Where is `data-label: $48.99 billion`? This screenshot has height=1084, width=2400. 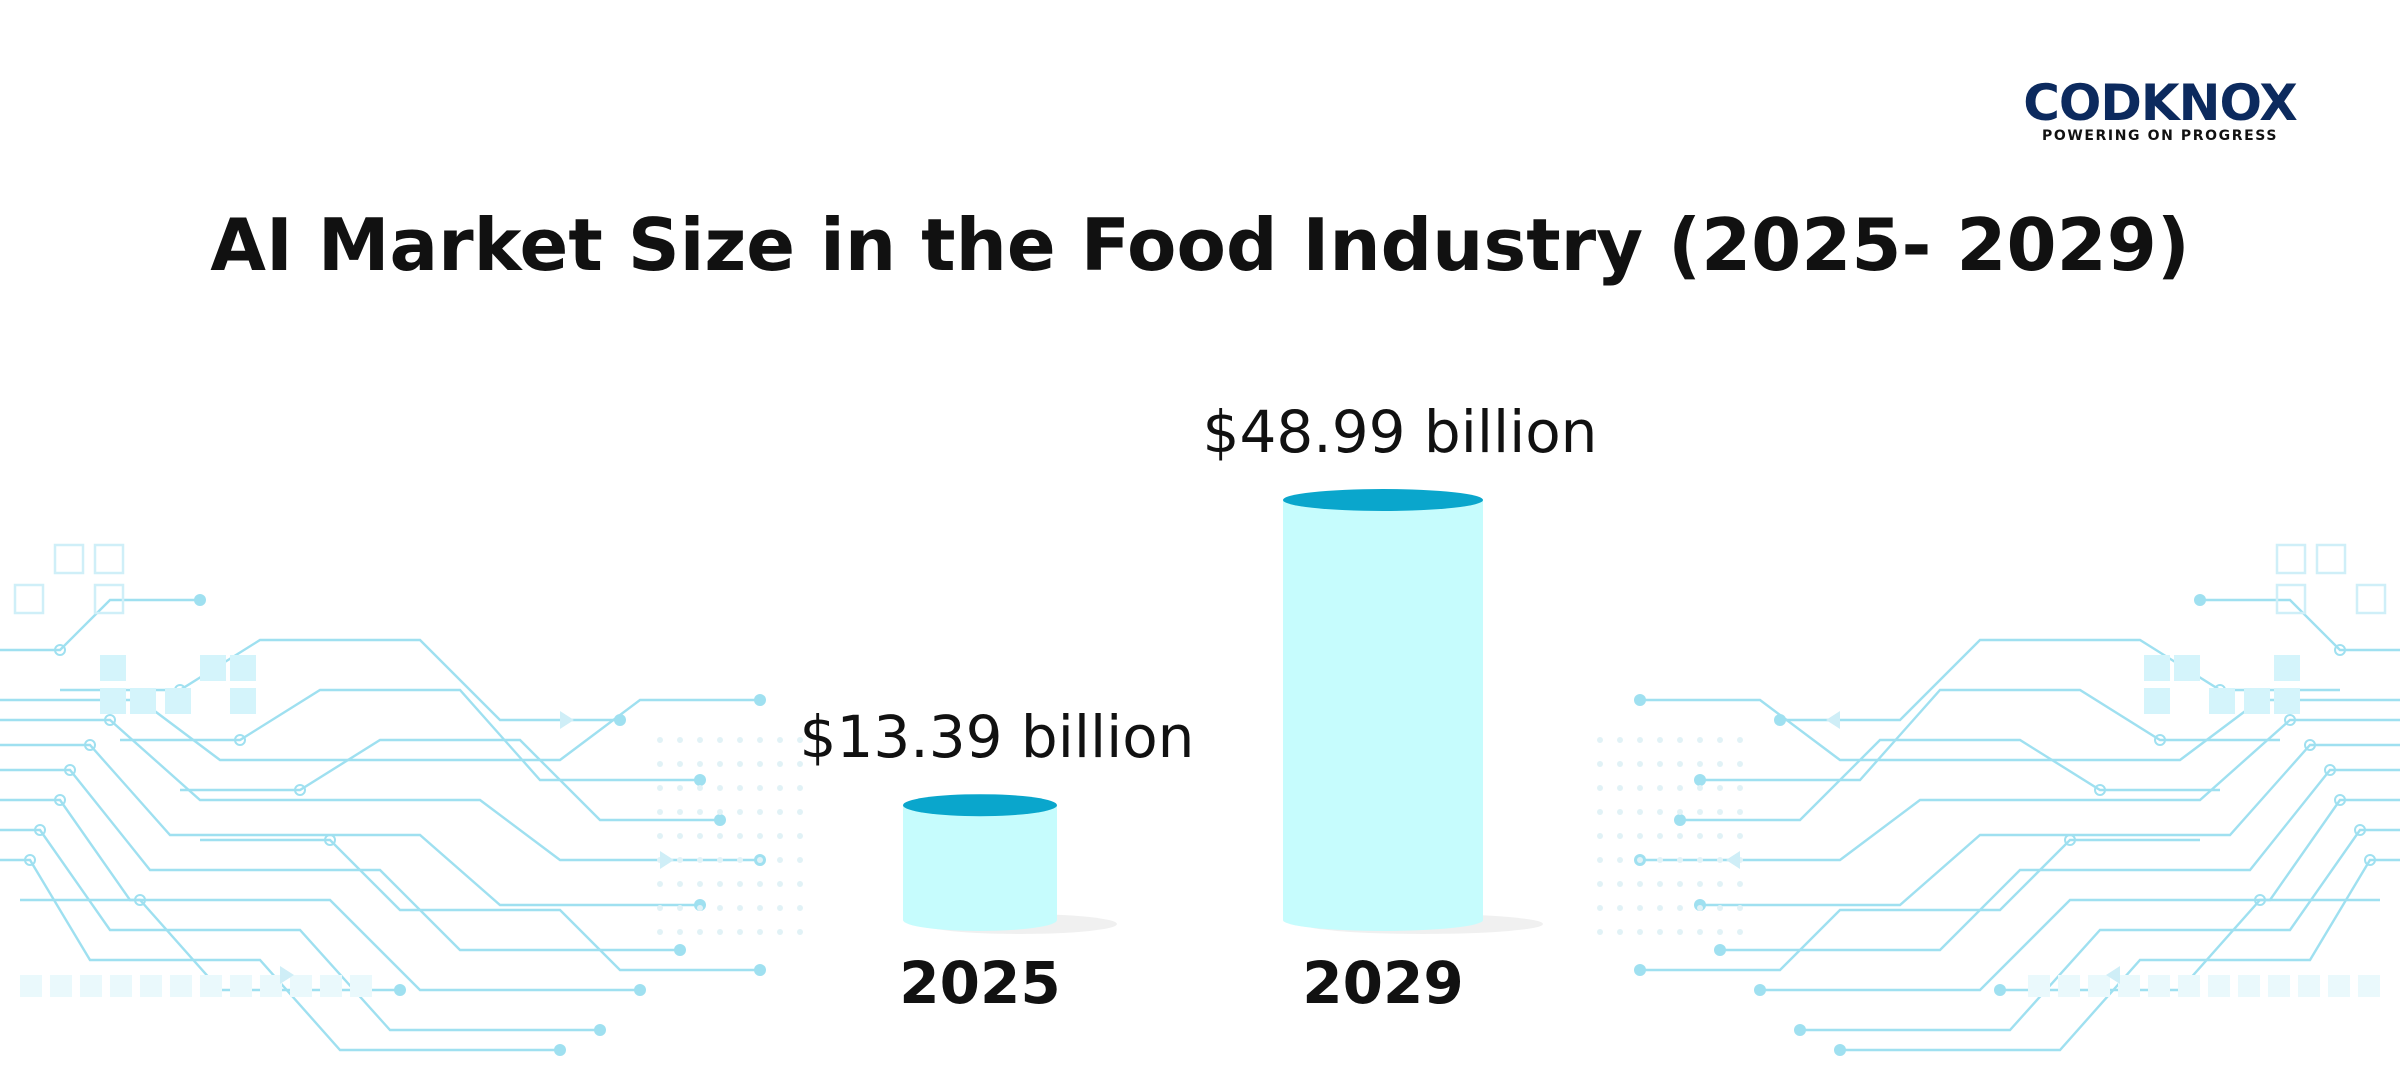
data-label: $48.99 billion is located at coordinates (1400, 432).